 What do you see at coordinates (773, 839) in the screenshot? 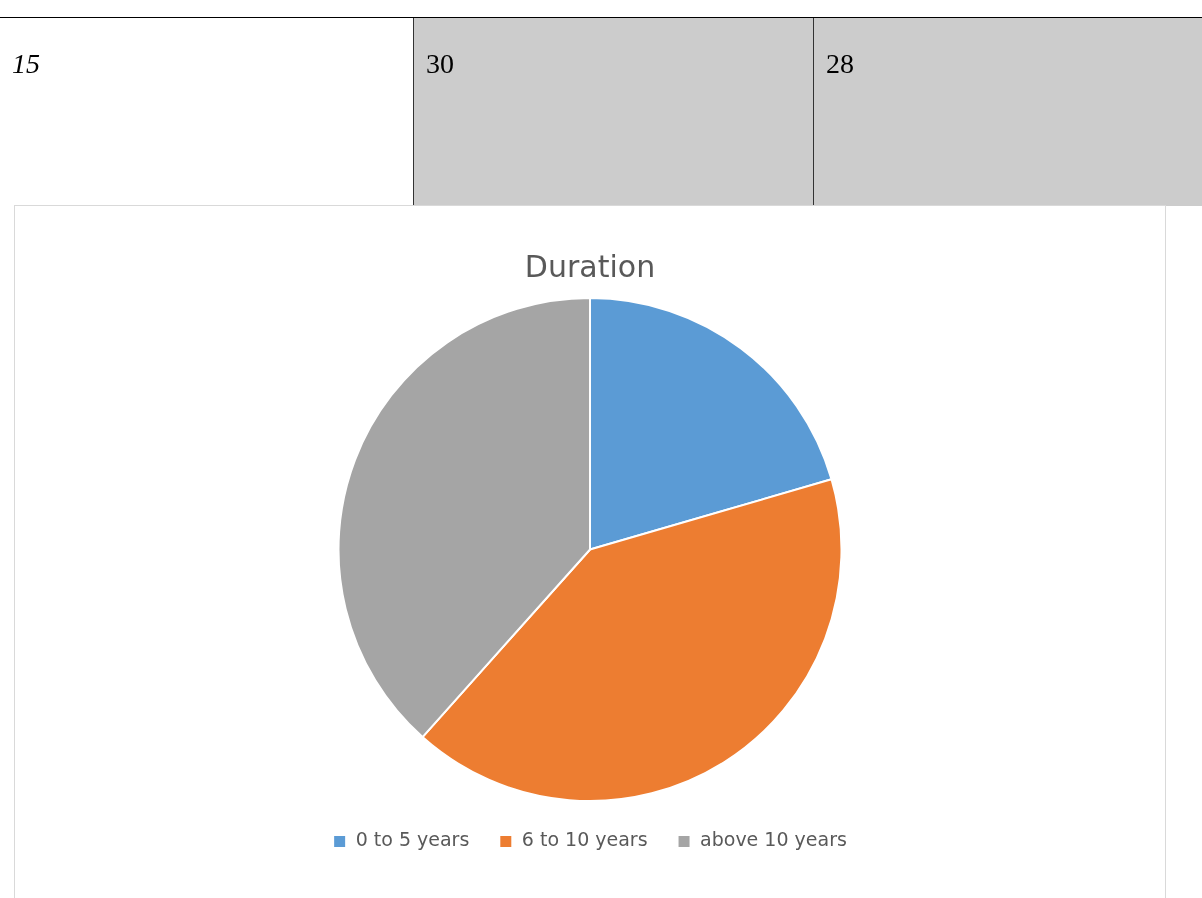
I see `legend-label: above 10 years` at bounding box center [773, 839].